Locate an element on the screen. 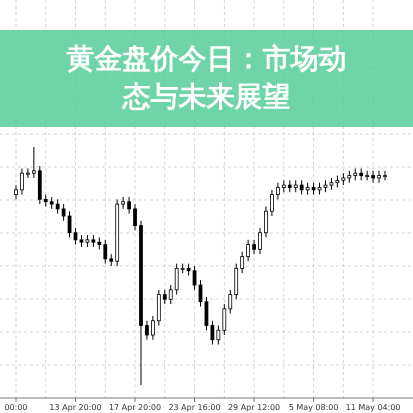 The height and width of the screenshot is (413, 413). x-tick-label: 23 Apr 16:00 is located at coordinates (194, 407).